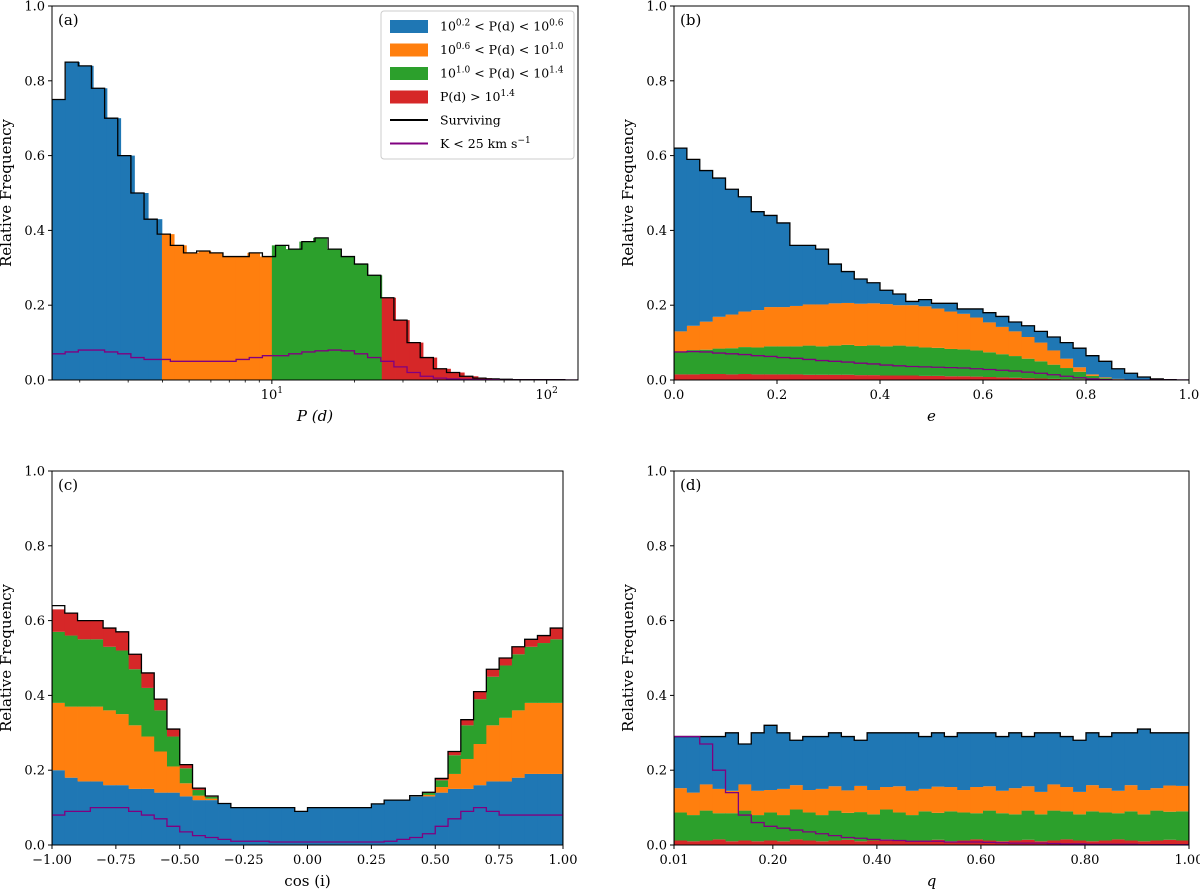  Describe the element at coordinates (502, 26) in the screenshot. I see `legend-label: 100.2 < P(d) < 100.6` at that location.